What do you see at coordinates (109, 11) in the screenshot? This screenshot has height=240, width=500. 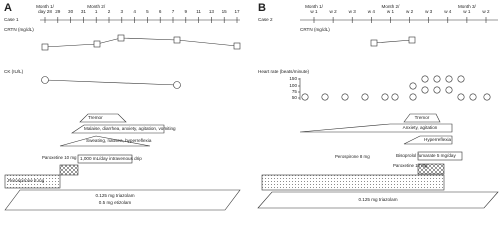 I see `time-label: 2` at bounding box center [109, 11].